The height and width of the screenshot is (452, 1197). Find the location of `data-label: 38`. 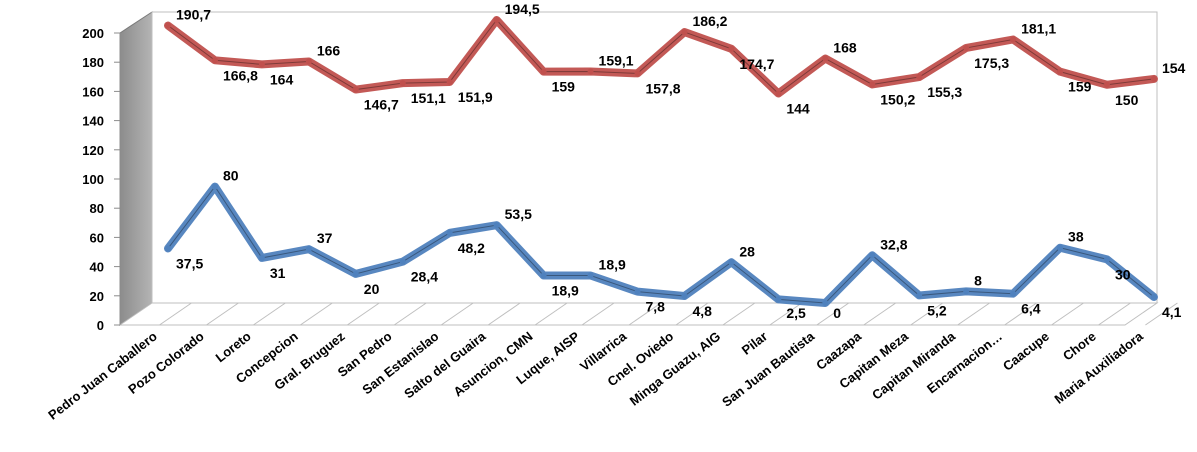

data-label: 38 is located at coordinates (1076, 237).